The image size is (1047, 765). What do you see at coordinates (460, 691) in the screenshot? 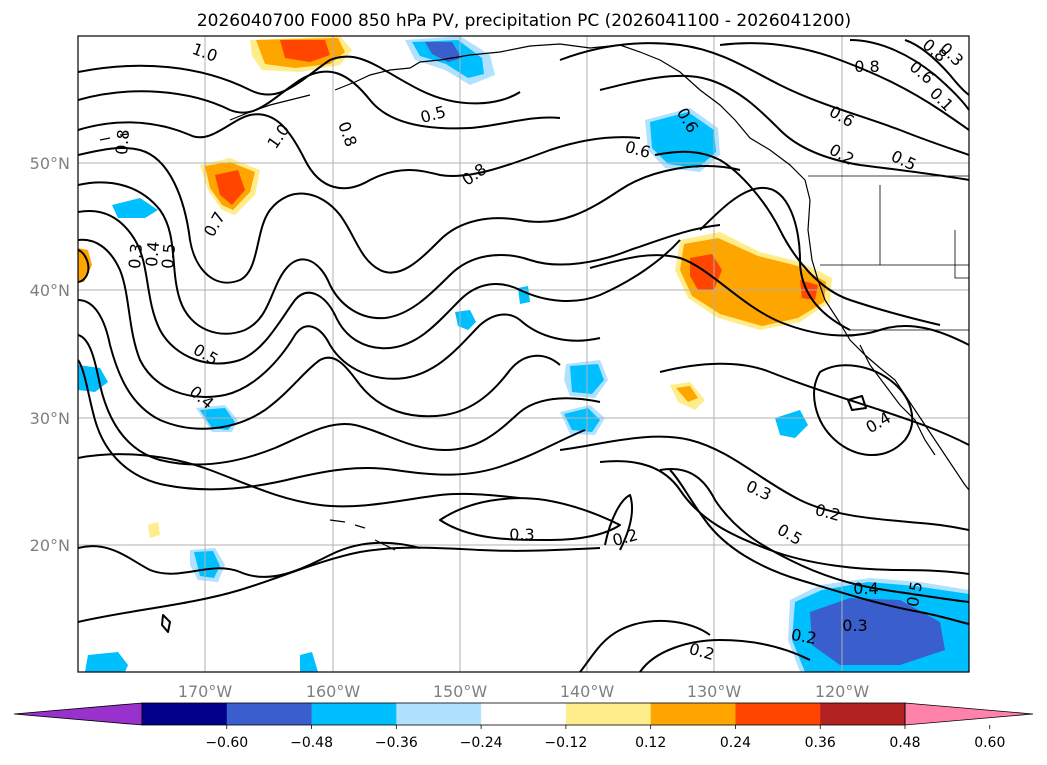
I see `lon-tick-label: 150°W` at bounding box center [460, 691].